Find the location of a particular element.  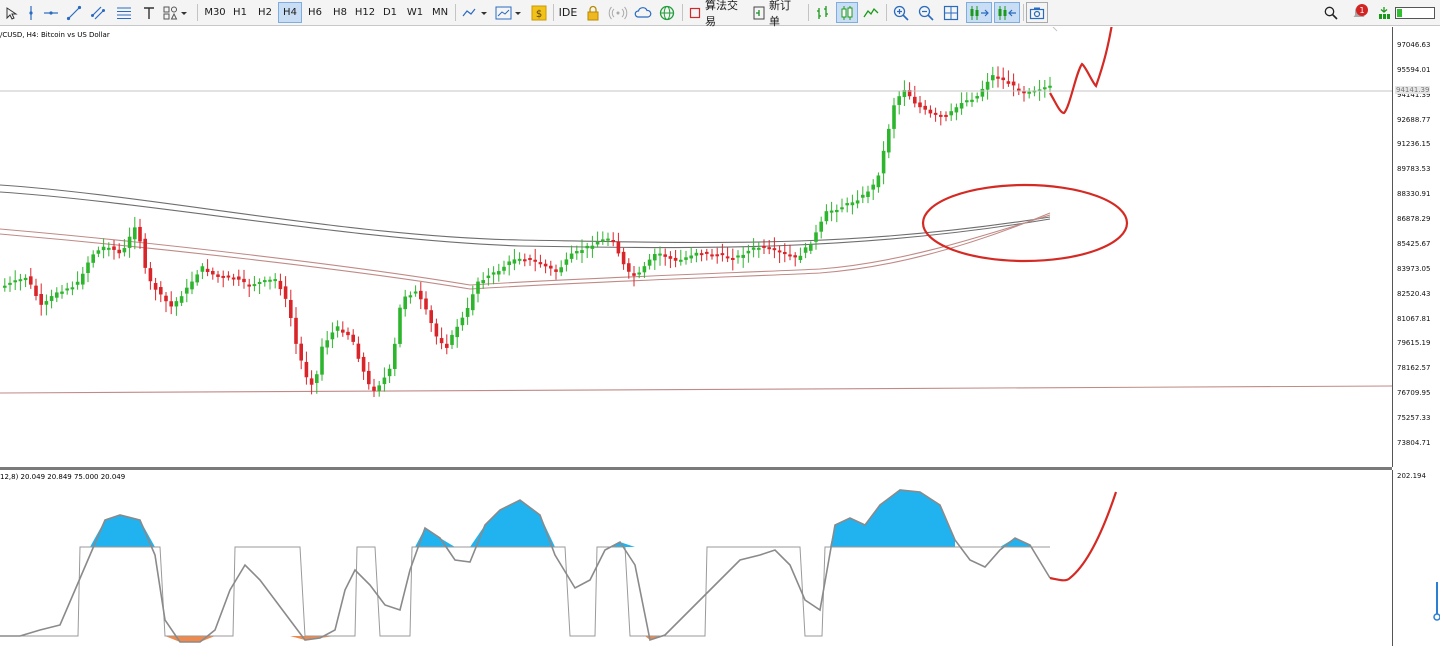

auto-scroll-icon is located at coordinates (979, 12).